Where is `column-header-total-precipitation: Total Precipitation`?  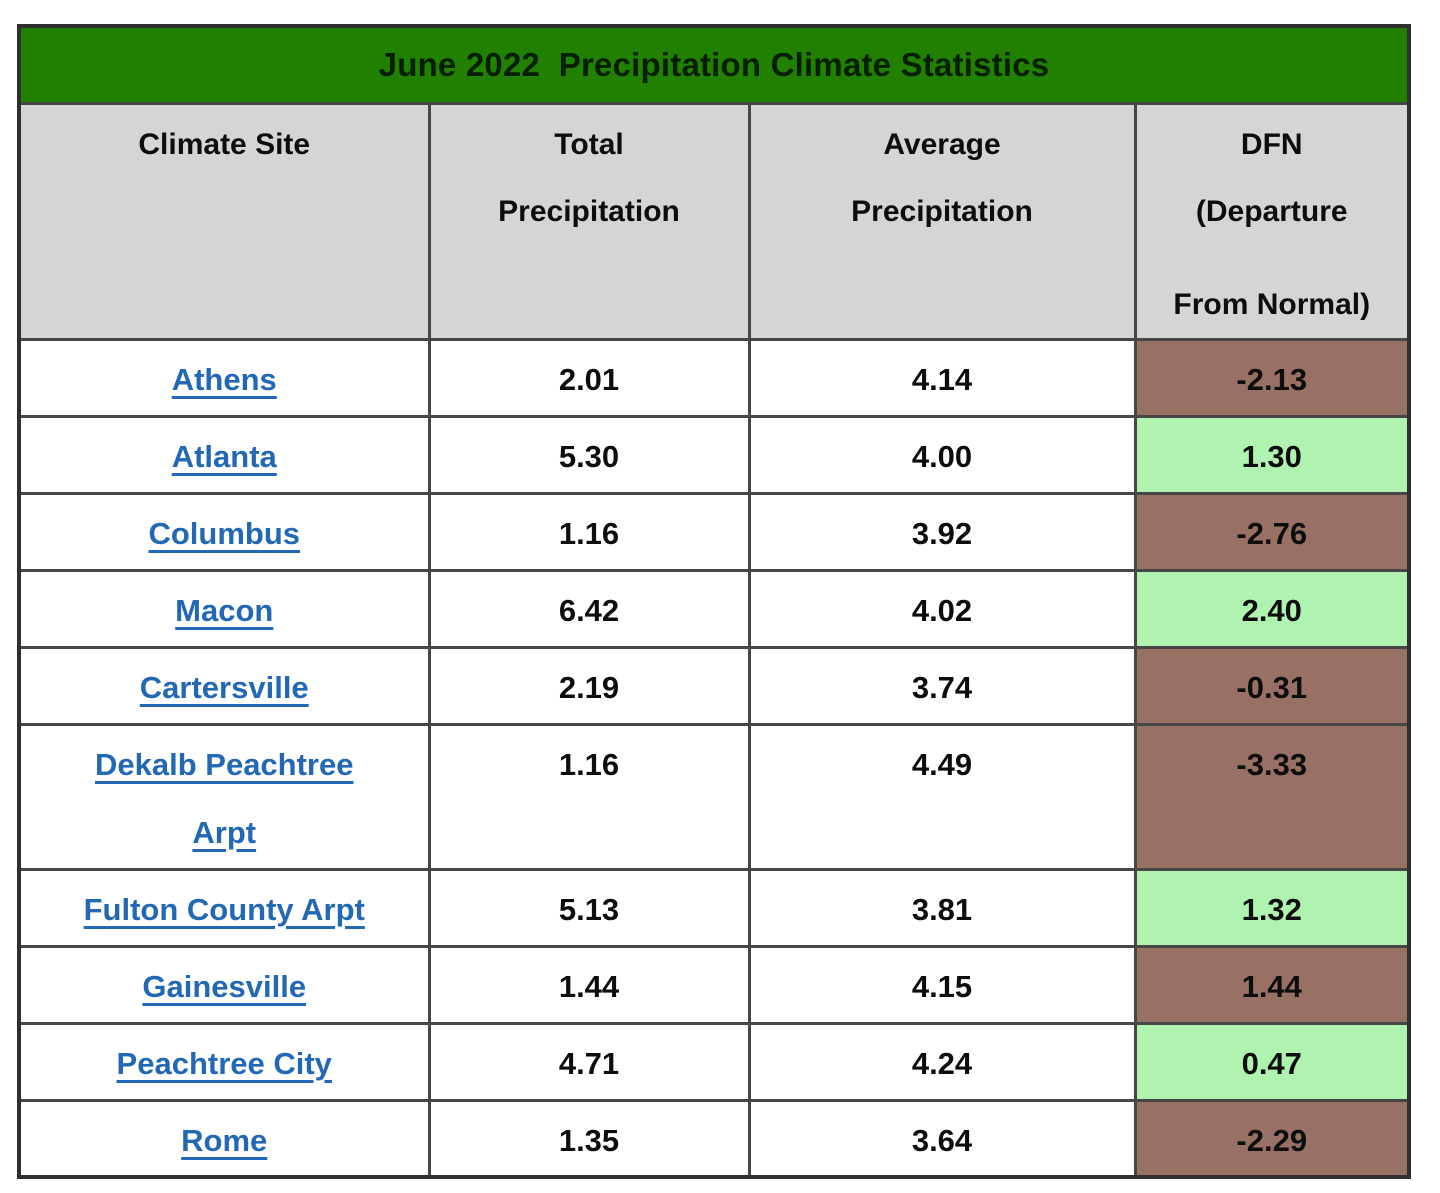 column-header-total-precipitation: Total Precipitation is located at coordinates (589, 221).